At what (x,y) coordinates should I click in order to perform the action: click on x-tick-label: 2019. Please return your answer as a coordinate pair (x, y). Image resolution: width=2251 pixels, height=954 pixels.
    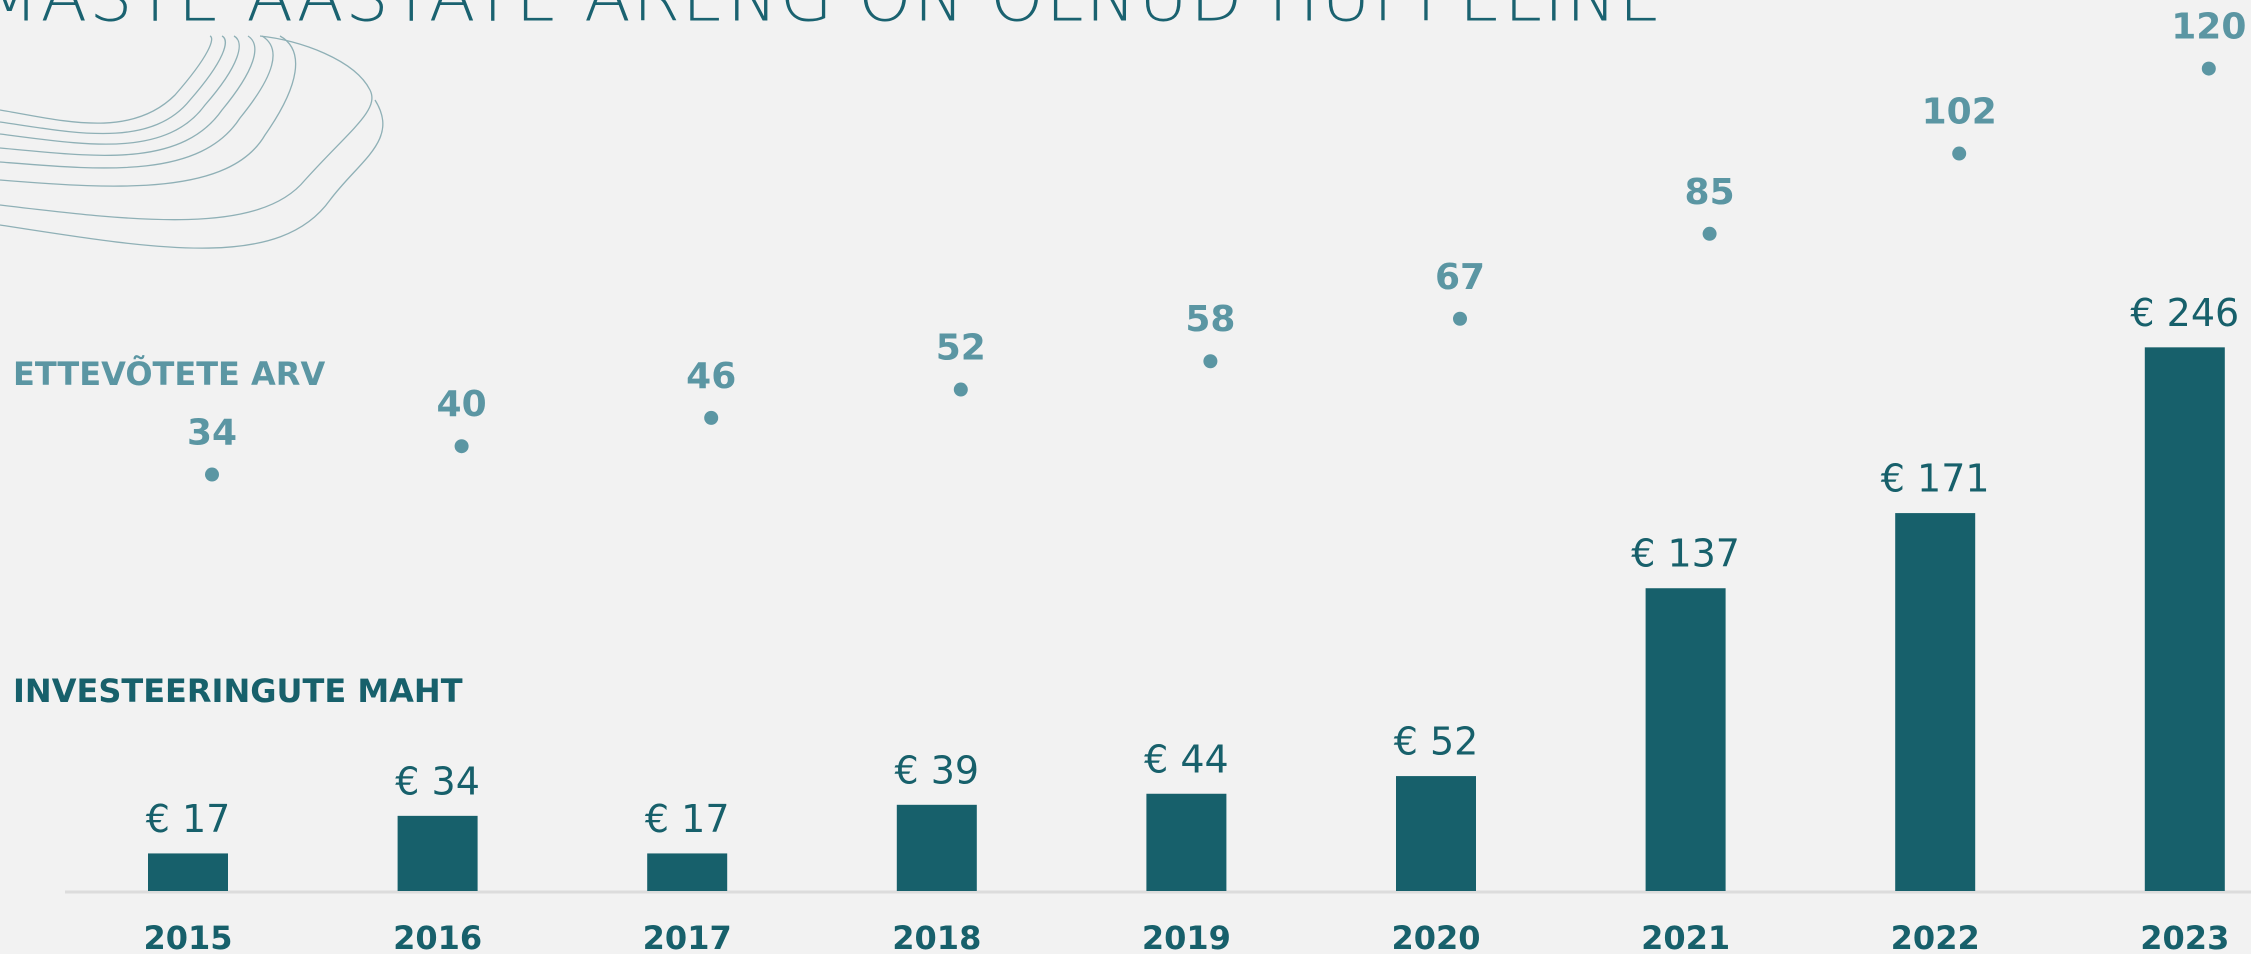
    Looking at the image, I should click on (1186, 936).